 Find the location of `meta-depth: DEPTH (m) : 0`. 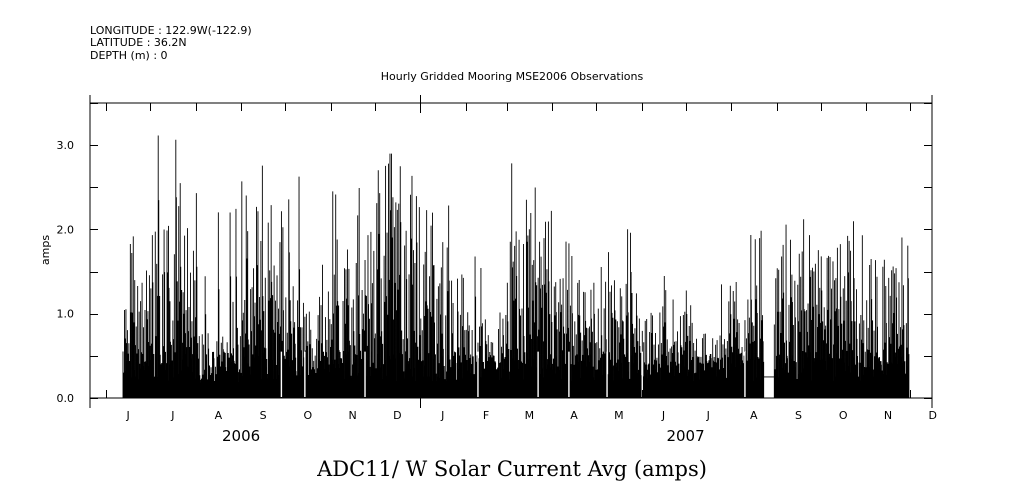

meta-depth: DEPTH (m) : 0 is located at coordinates (129, 56).